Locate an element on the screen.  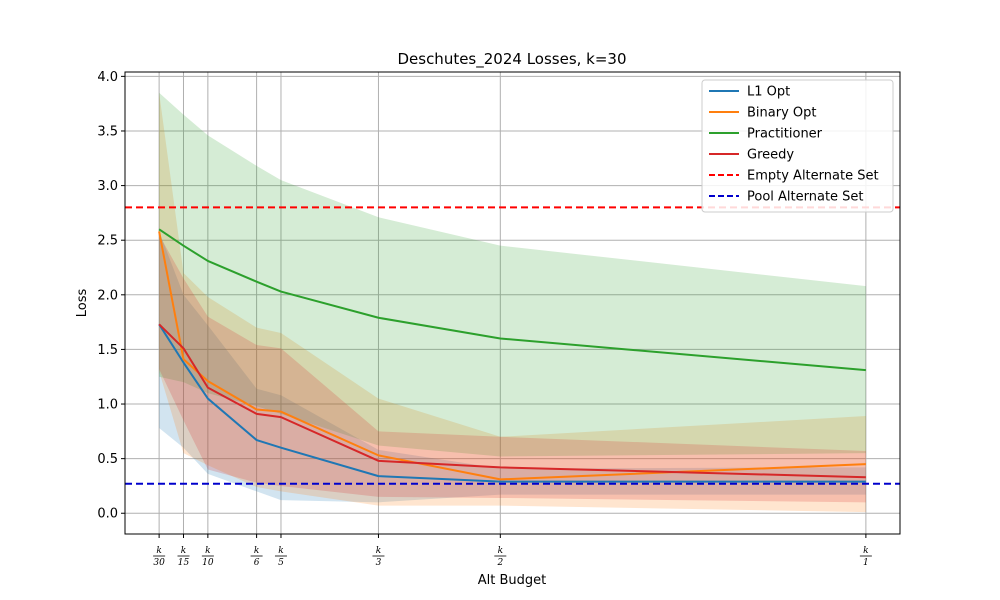
x-tick-label: k6 is located at coordinates (256, 557).